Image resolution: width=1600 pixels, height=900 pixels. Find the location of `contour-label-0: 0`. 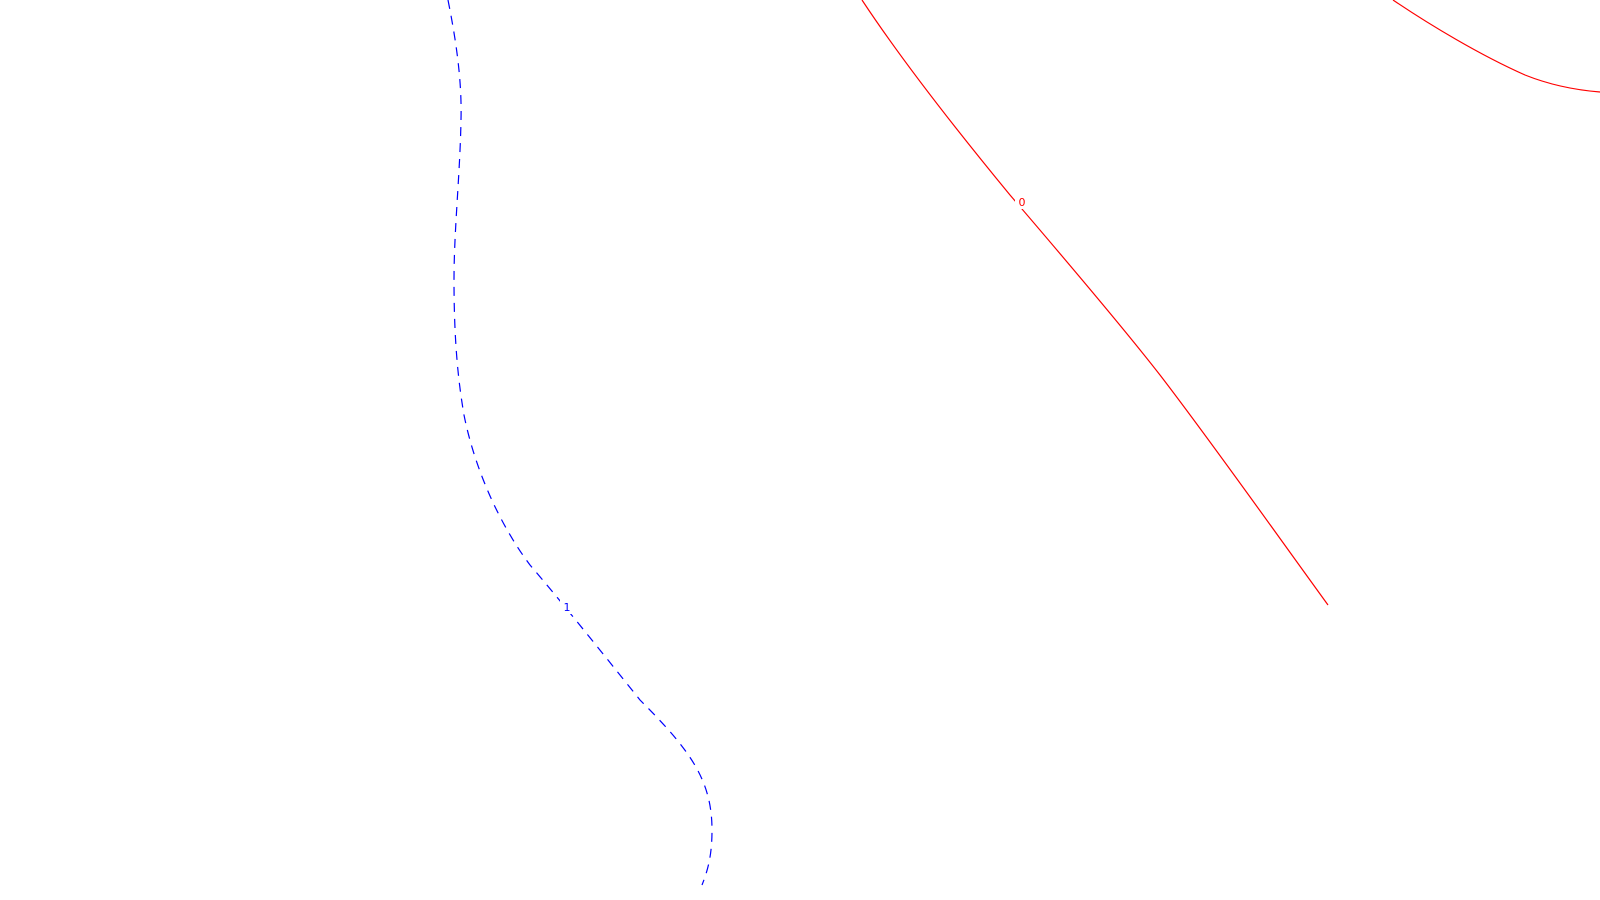

contour-label-0: 0 is located at coordinates (1022, 202).